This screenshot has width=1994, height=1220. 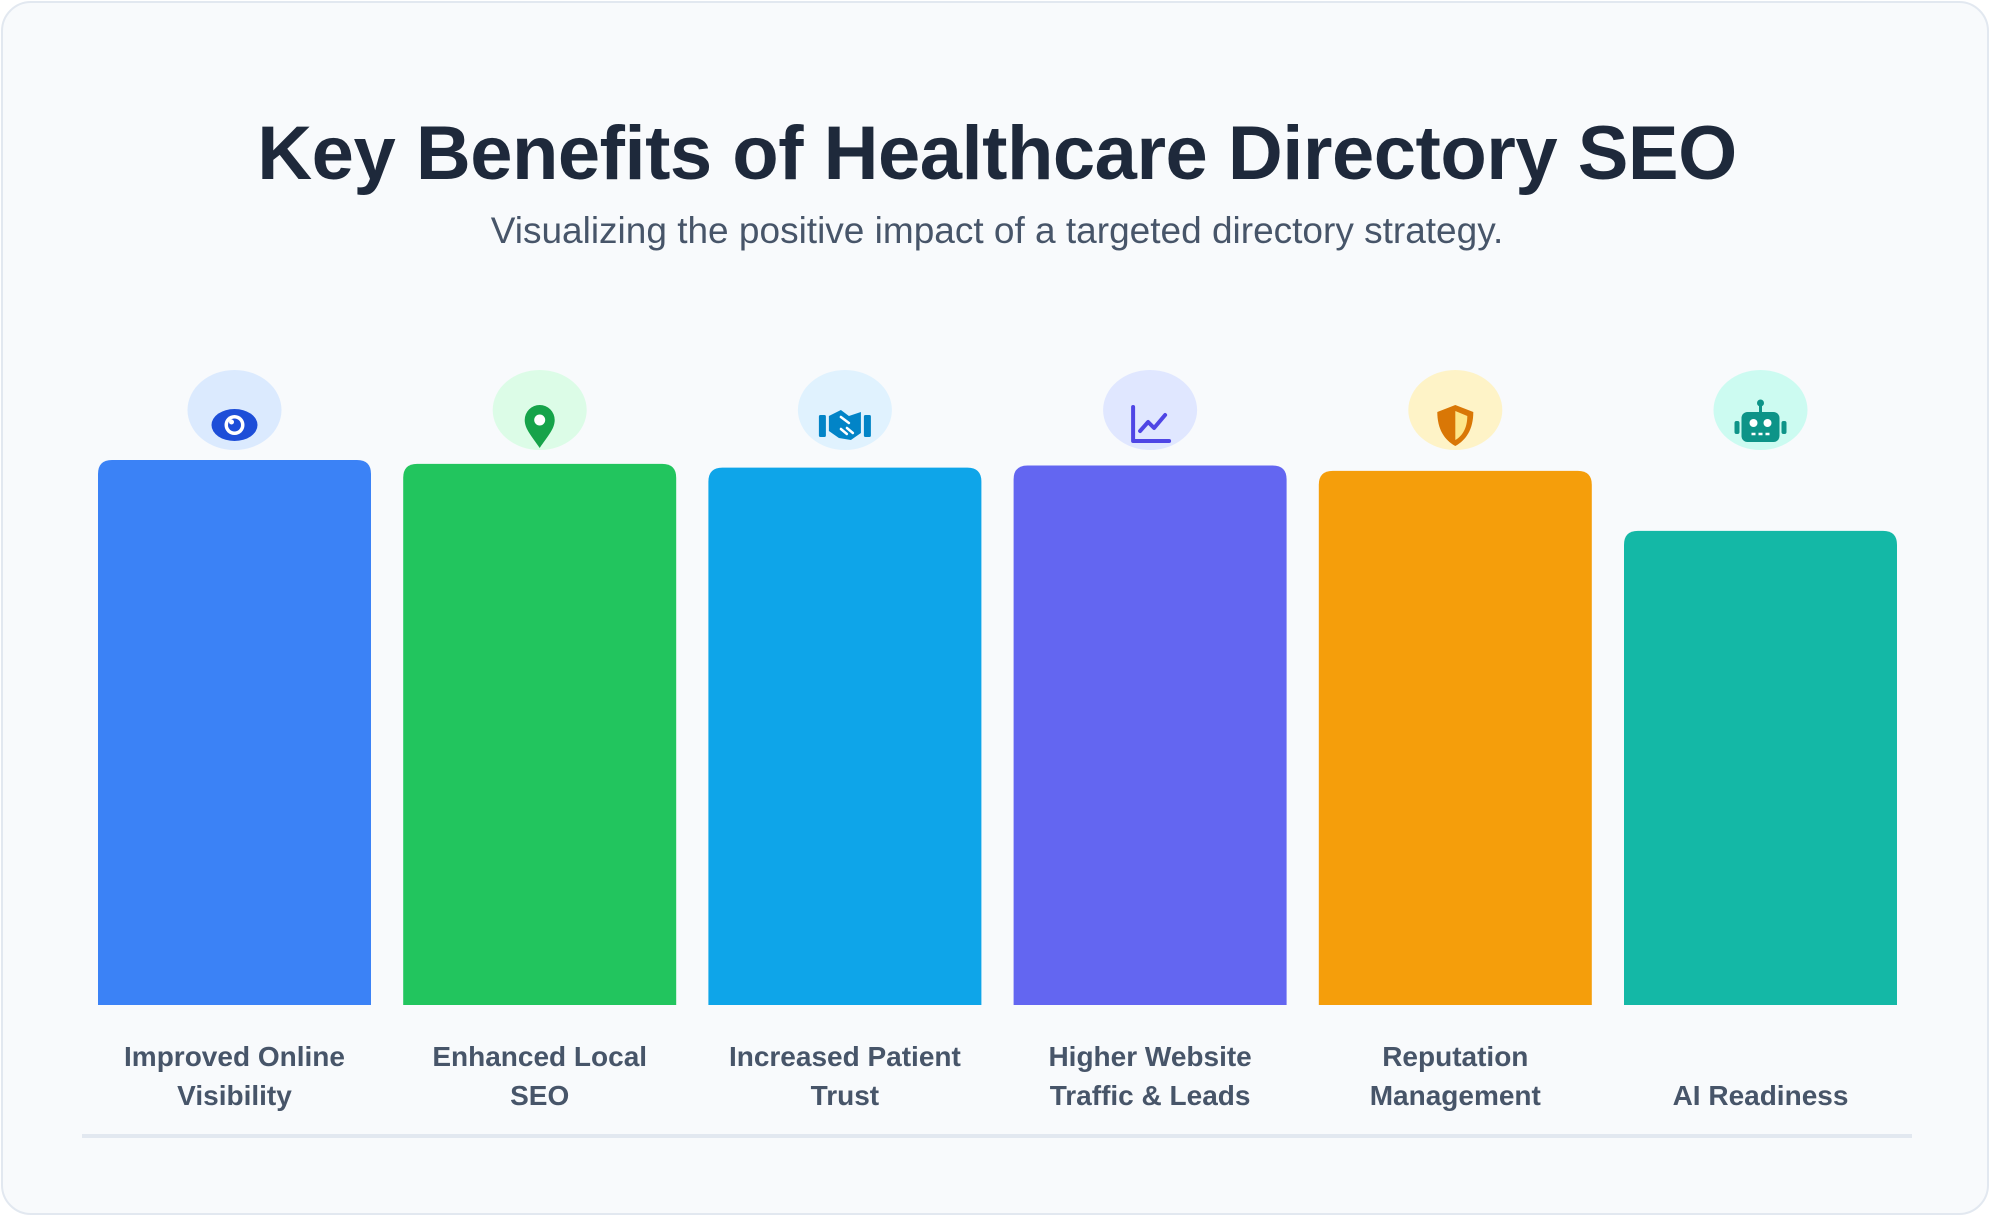 I want to click on category-label-enhanced-local-seo: Enhanced Local SEO, so click(x=539, y=1076).